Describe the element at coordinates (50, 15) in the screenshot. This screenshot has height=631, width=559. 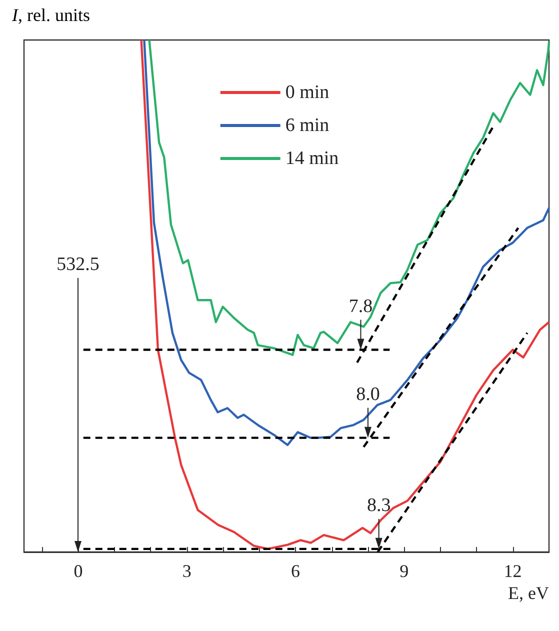
I see `y-axis-title: I, rel. units` at that location.